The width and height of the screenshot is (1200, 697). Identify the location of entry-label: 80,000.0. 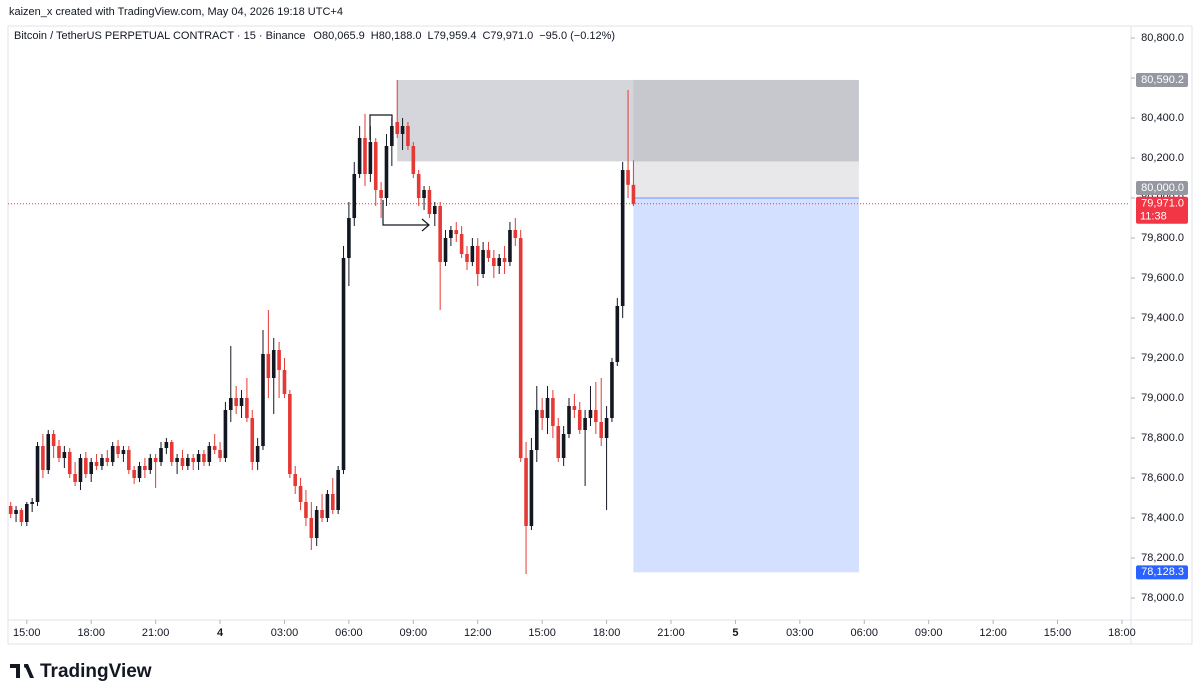
(1162, 188).